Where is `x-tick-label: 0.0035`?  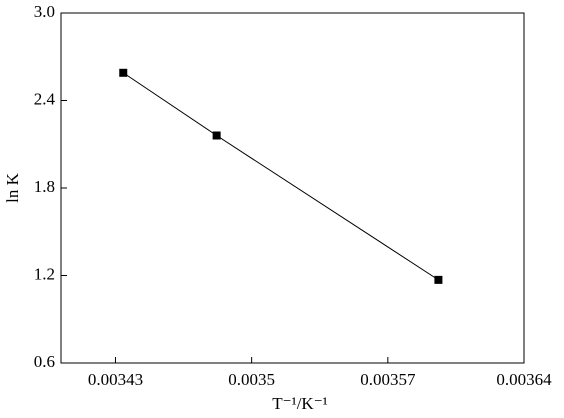
x-tick-label: 0.0035 is located at coordinates (251, 379).